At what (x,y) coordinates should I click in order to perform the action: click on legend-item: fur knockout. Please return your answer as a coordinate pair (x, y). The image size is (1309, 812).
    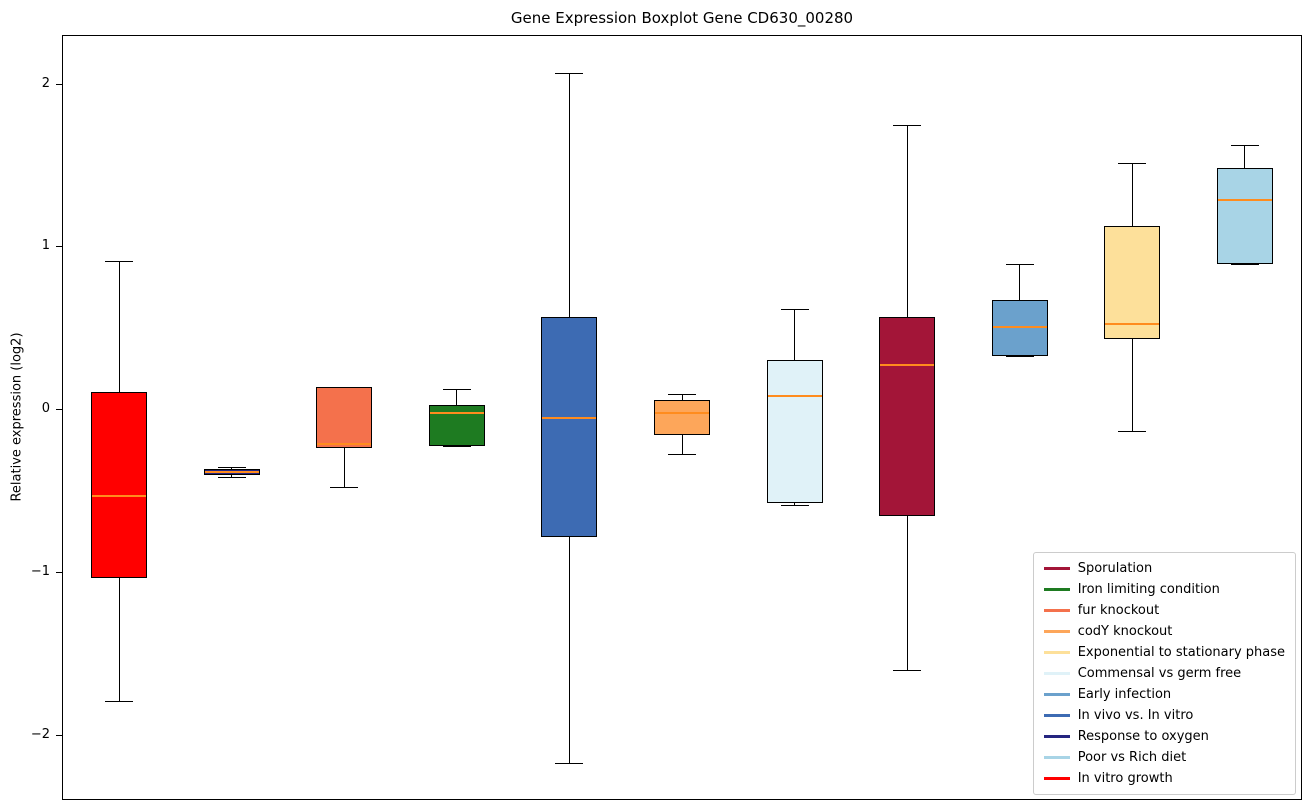
    Looking at the image, I should click on (1164, 610).